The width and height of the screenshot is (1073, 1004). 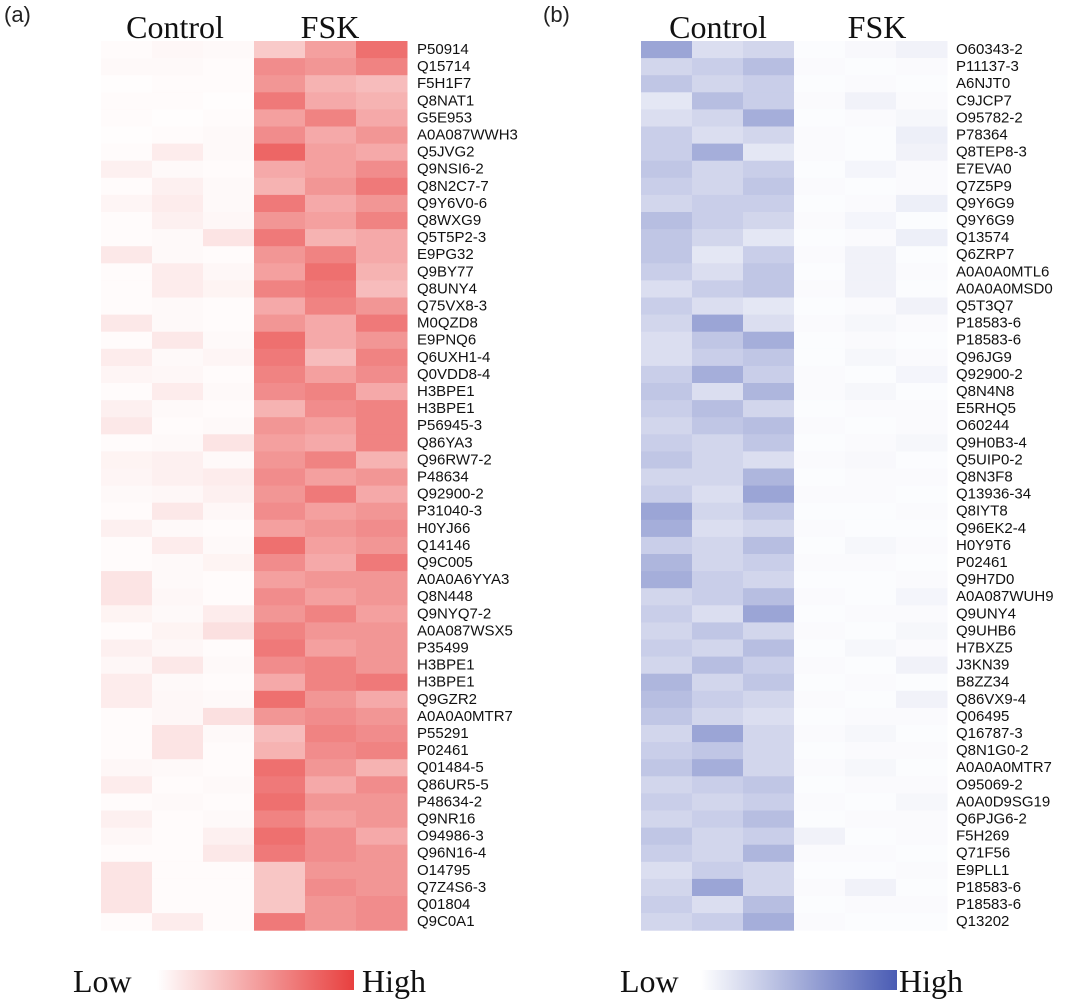 What do you see at coordinates (989, 459) in the screenshot?
I see `row-label: Q5UIP0-2` at bounding box center [989, 459].